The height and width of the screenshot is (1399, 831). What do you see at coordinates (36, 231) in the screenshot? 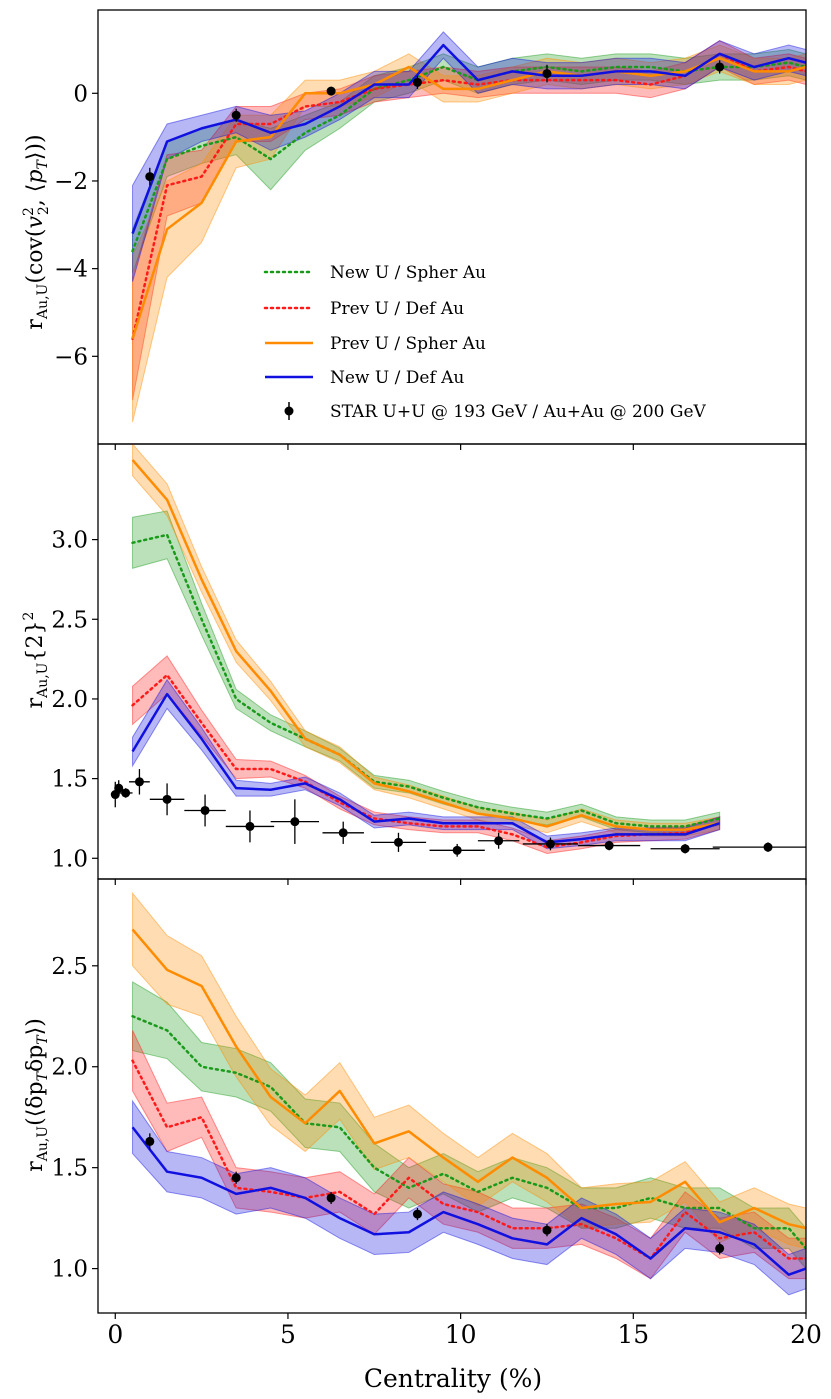
I see `panel-1-ylabel: rAu,U(cov(v22, ⟨pT⟩))` at bounding box center [36, 231].